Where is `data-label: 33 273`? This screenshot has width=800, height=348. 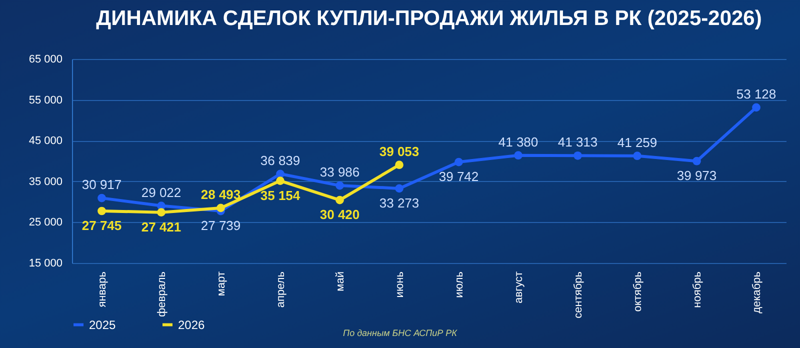 data-label: 33 273 is located at coordinates (399, 202).